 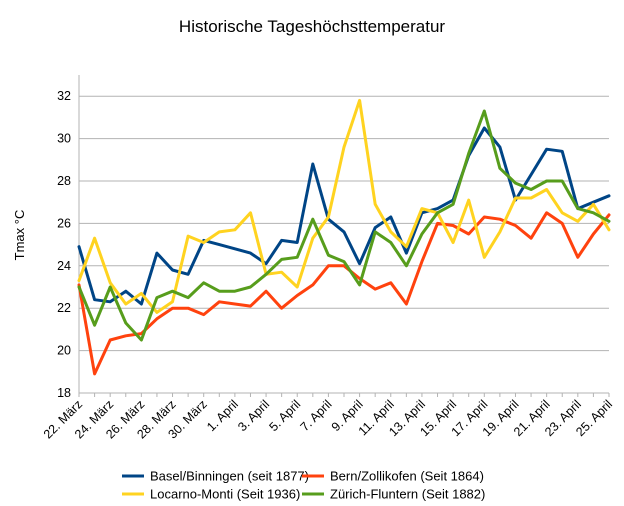 I want to click on legend-label: Basel/Binningen (seit 1877), so click(x=229, y=476).